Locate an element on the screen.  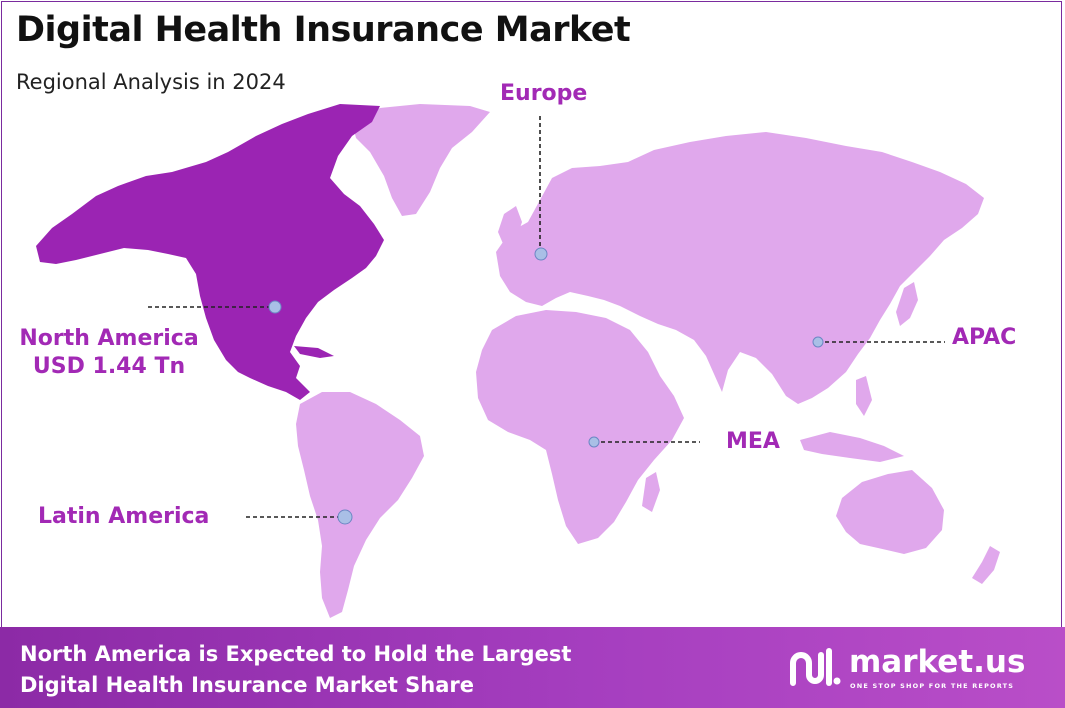
apac-label: APAC is located at coordinates (984, 338).